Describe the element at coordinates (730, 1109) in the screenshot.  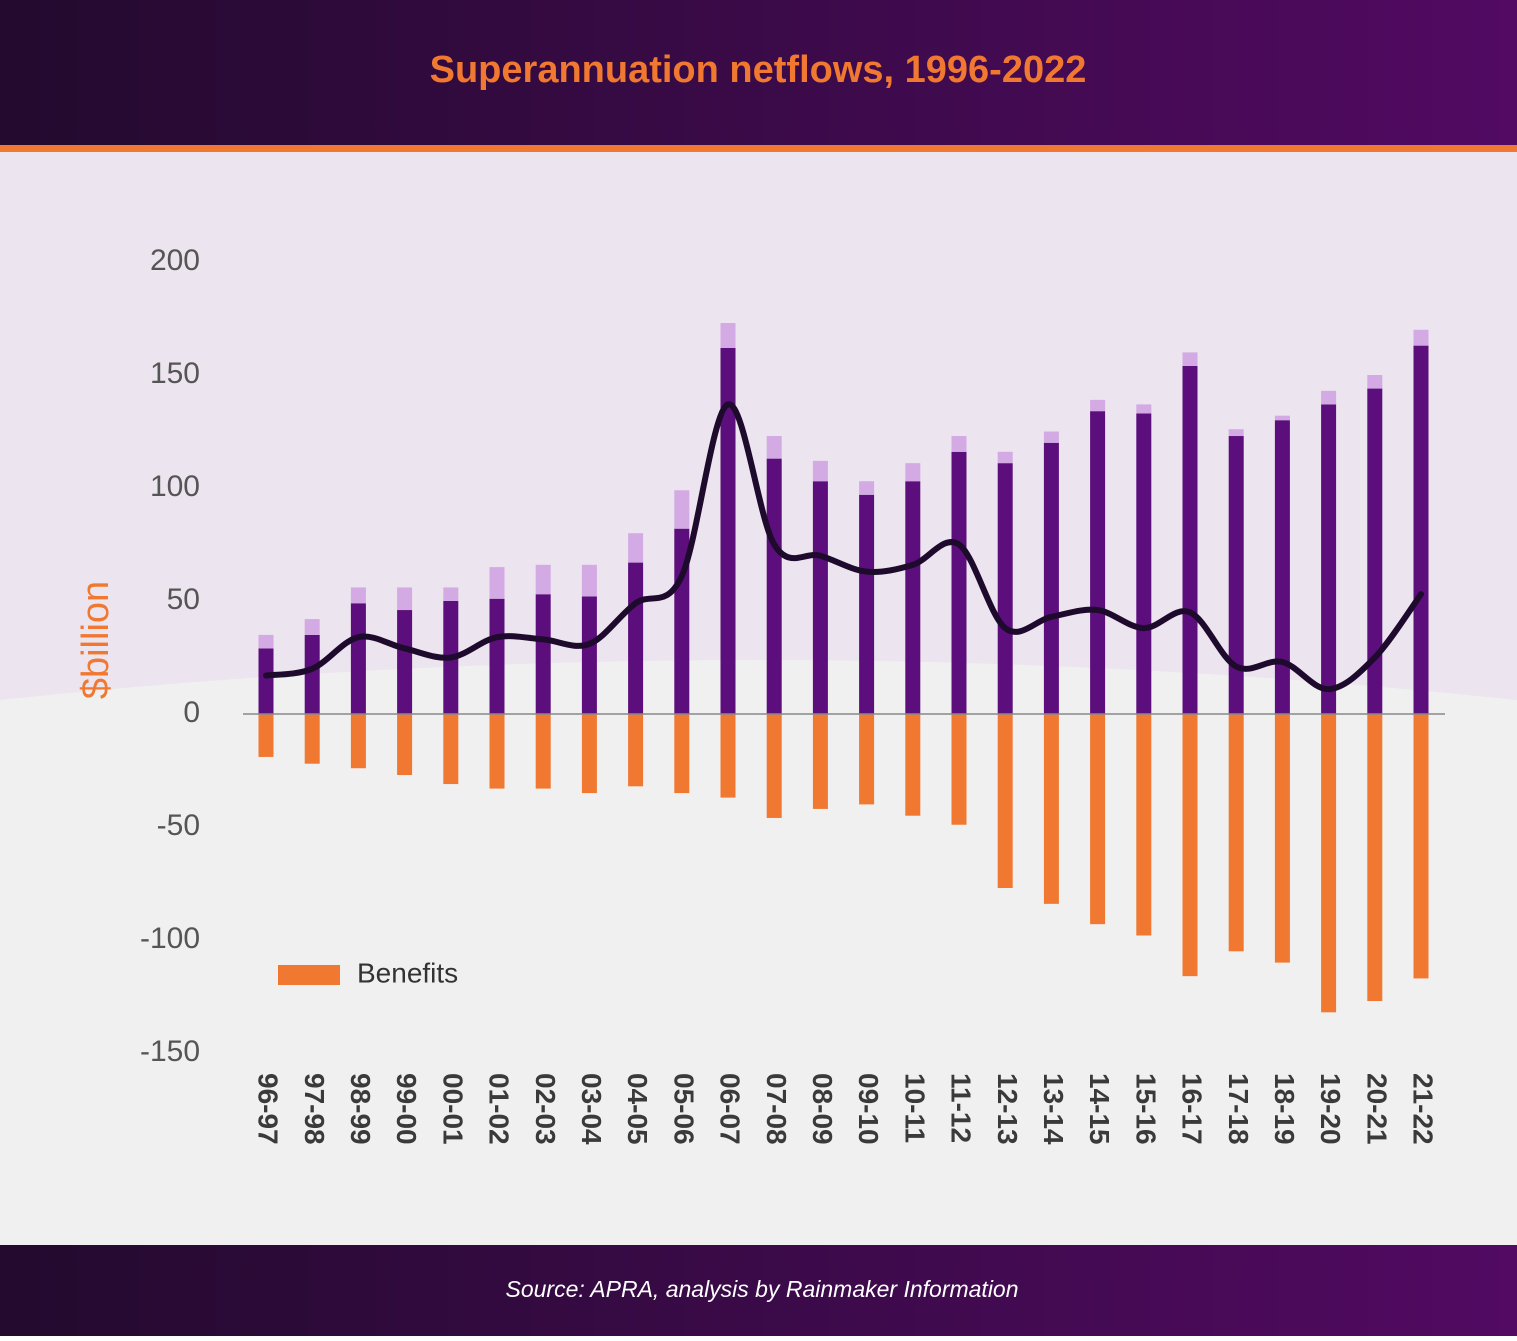
I see `x-tick-label: 06-07` at that location.